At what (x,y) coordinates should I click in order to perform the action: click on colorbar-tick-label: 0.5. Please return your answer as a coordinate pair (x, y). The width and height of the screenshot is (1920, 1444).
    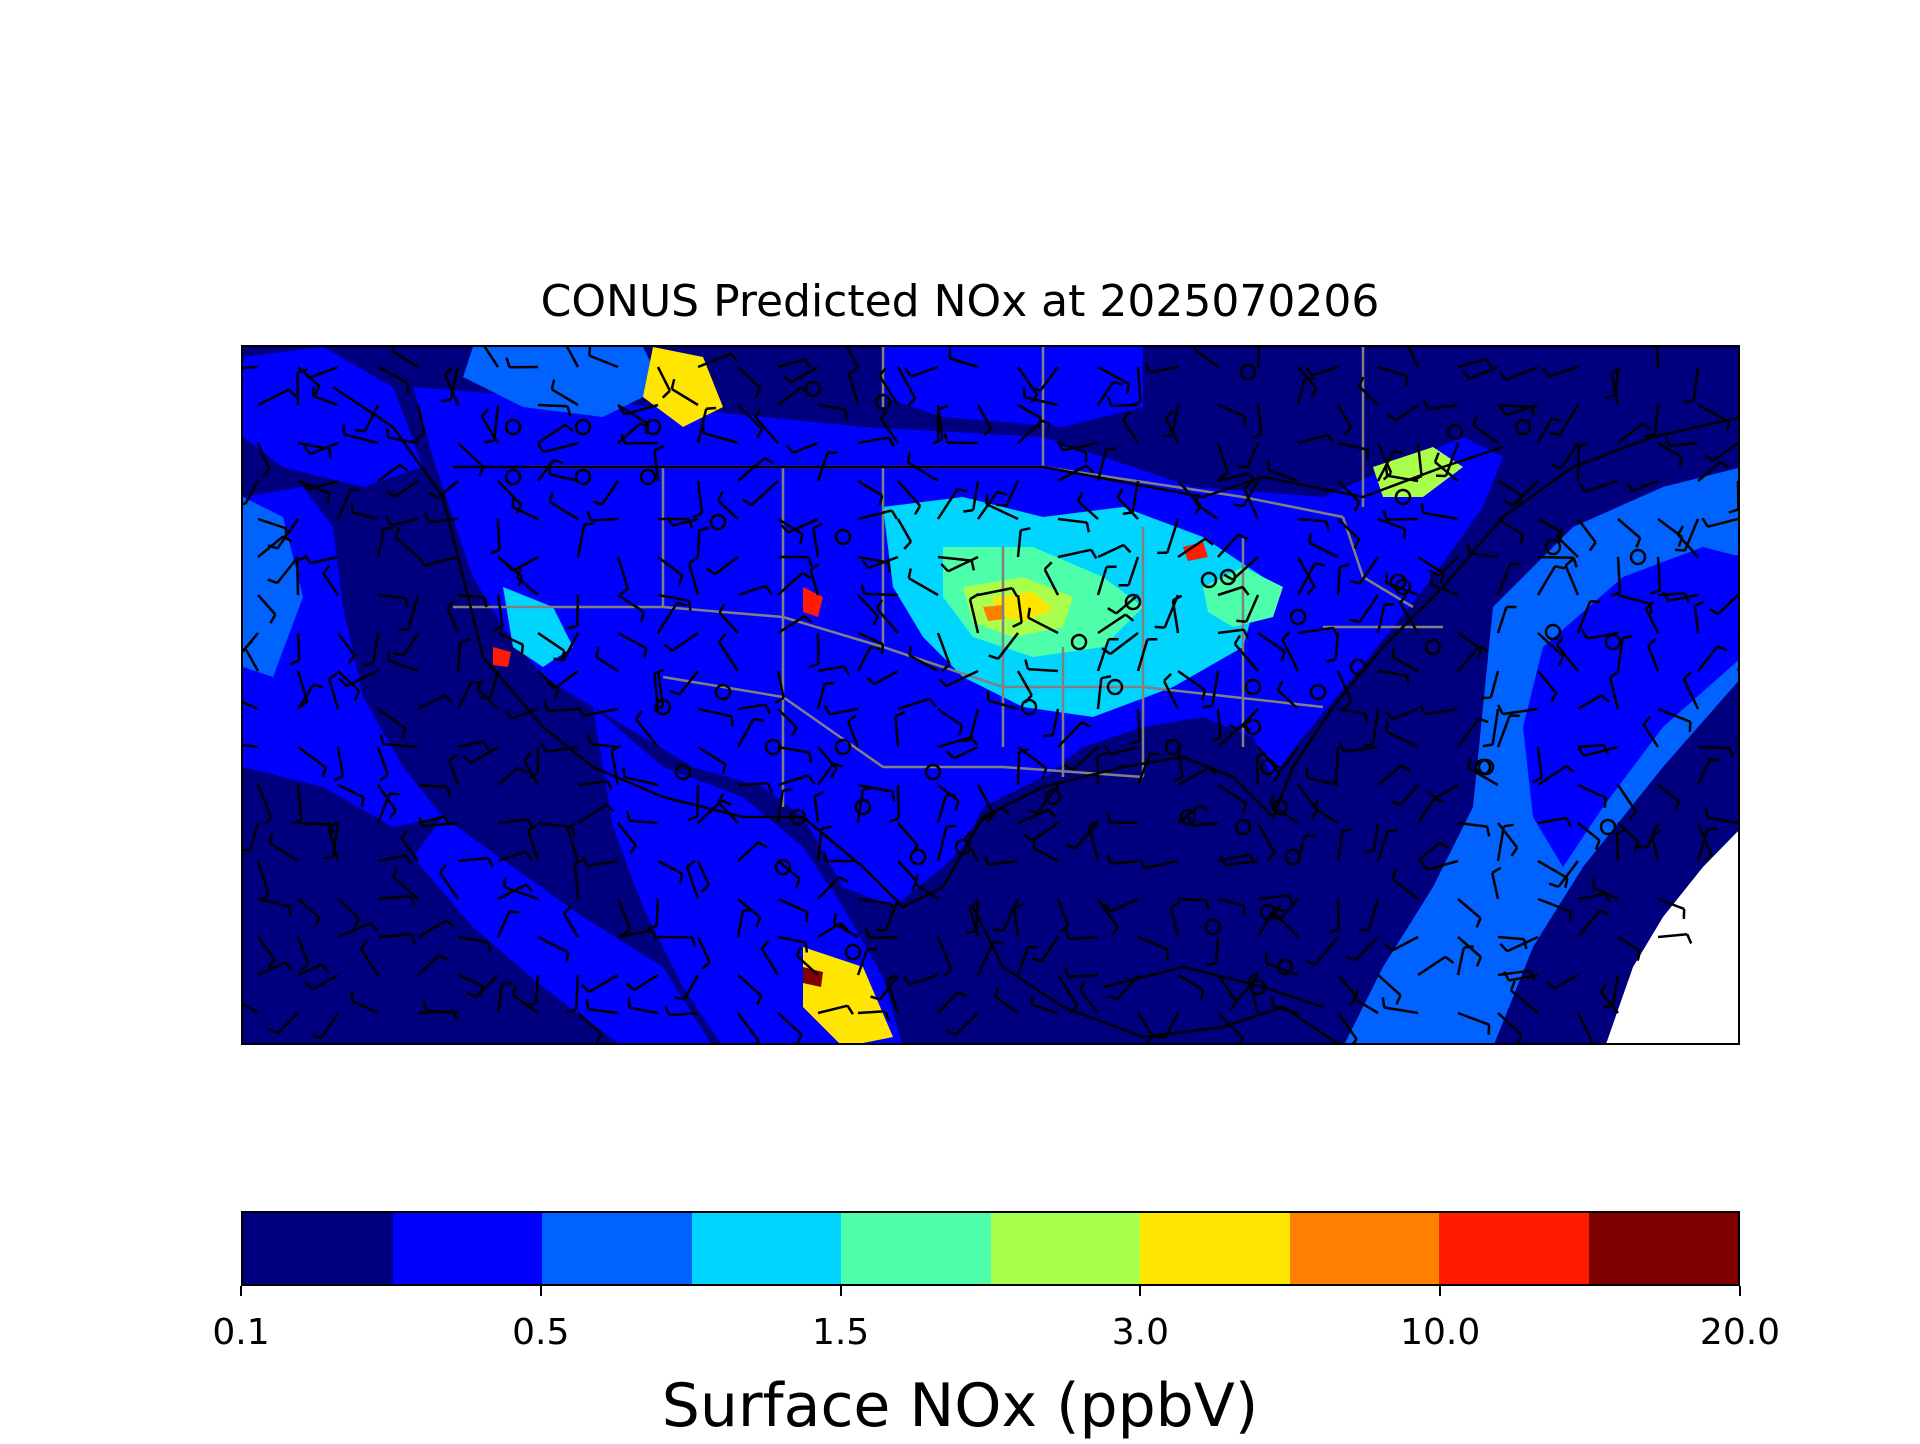
    Looking at the image, I should click on (541, 1333).